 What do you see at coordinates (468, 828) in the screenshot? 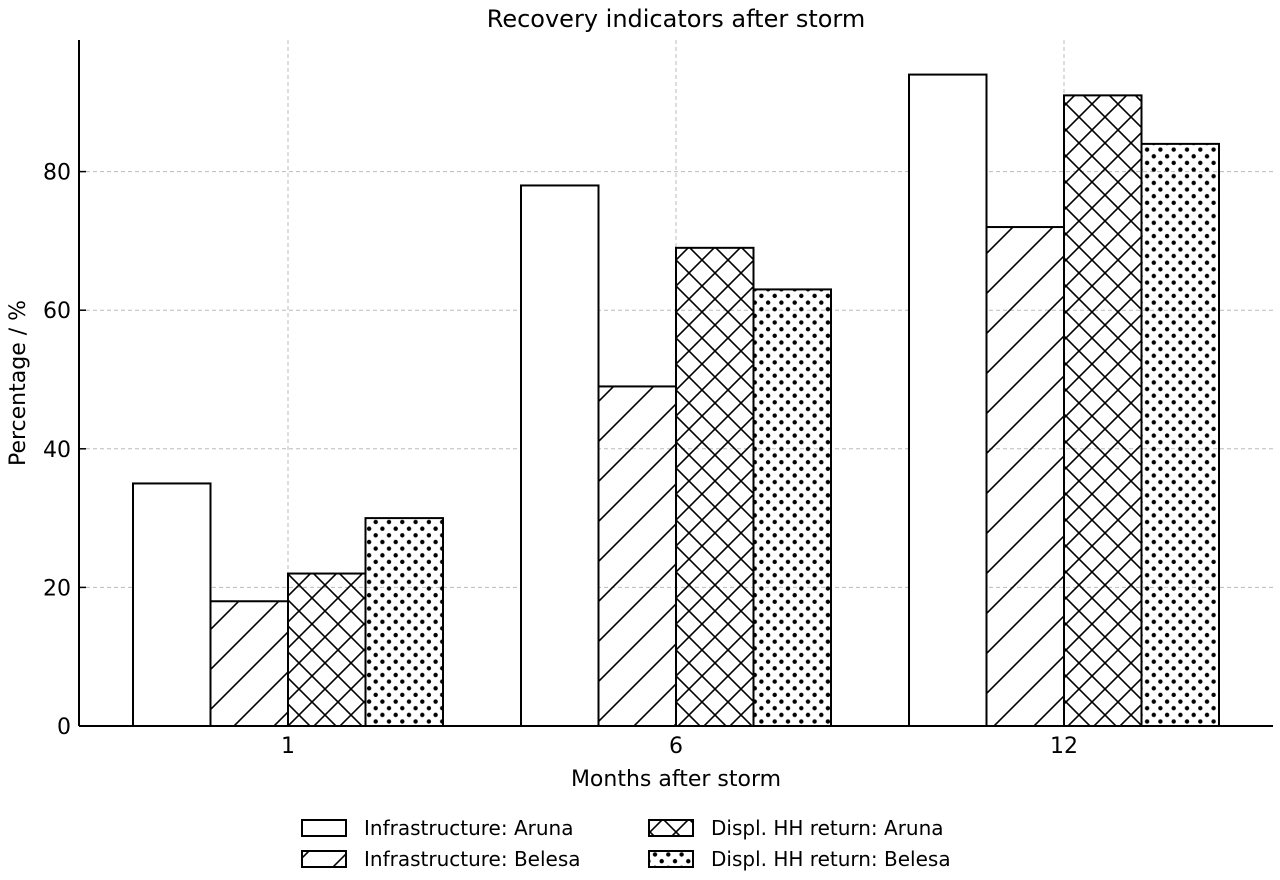
I see `legend-label: Infrastructure: Aruna` at bounding box center [468, 828].